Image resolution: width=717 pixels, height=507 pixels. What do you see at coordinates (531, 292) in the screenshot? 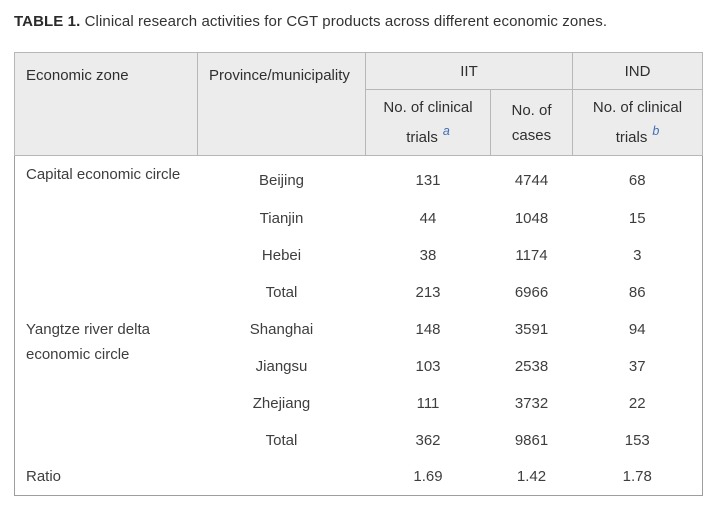
I see `iit-cases-cell: 6966` at bounding box center [531, 292].